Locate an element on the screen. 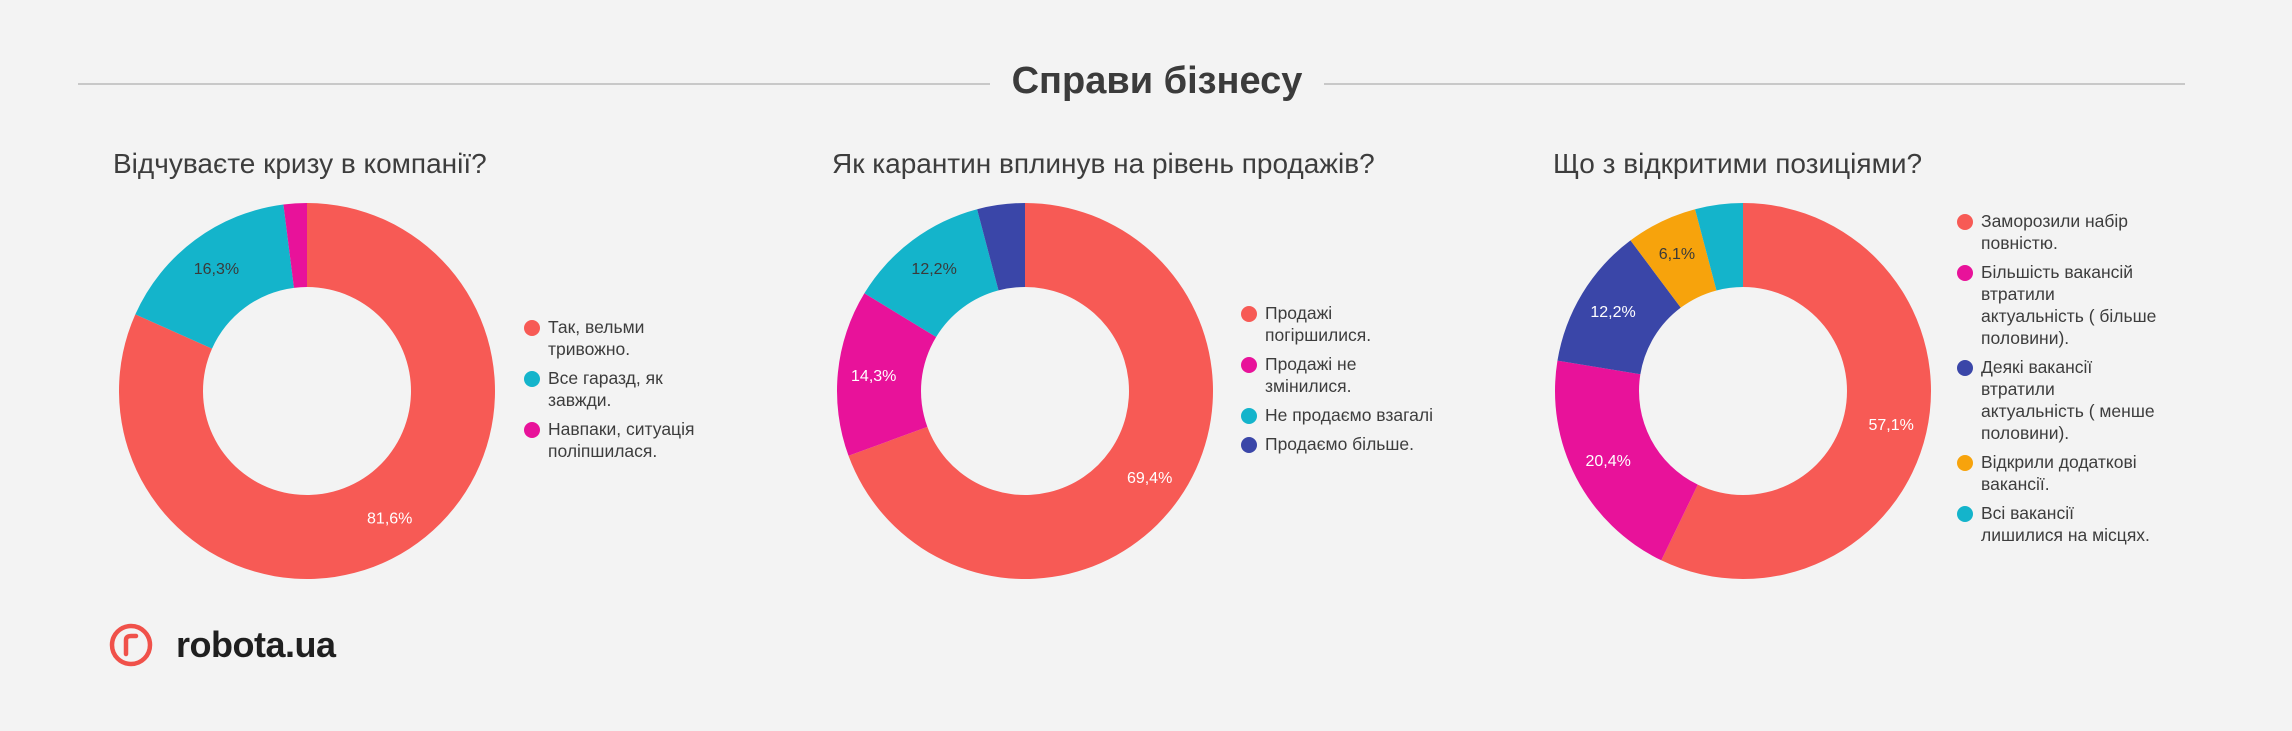  legend-item-crisis-1: Так, вельми тривожно. is located at coordinates (624, 338).